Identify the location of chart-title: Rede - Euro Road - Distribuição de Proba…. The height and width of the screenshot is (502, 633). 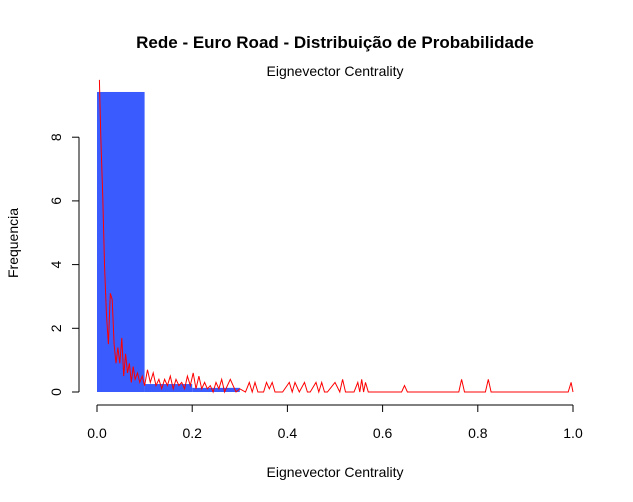
(335, 42).